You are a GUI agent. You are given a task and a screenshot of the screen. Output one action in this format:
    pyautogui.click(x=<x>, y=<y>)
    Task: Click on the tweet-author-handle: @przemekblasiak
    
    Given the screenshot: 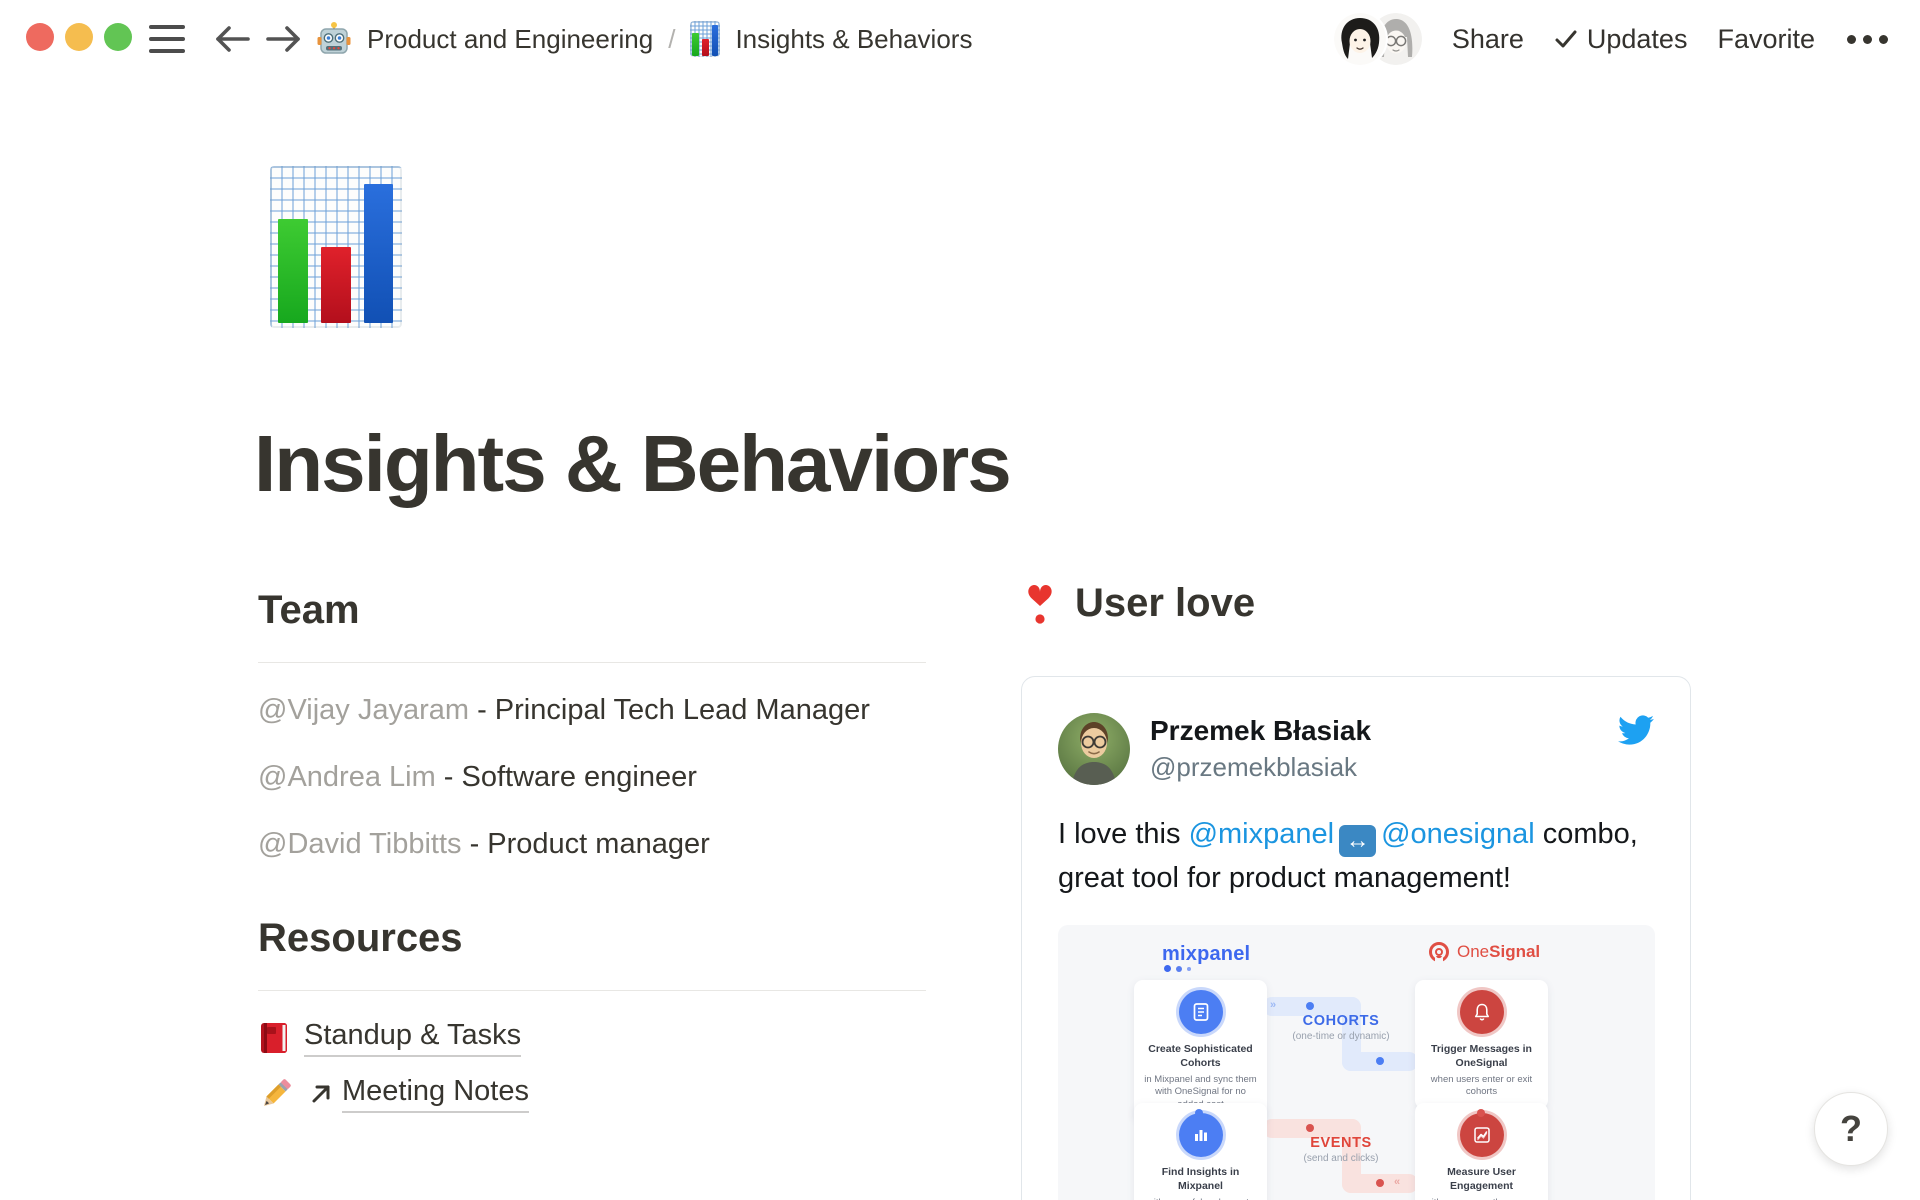 What is the action you would take?
    pyautogui.click(x=1254, y=767)
    